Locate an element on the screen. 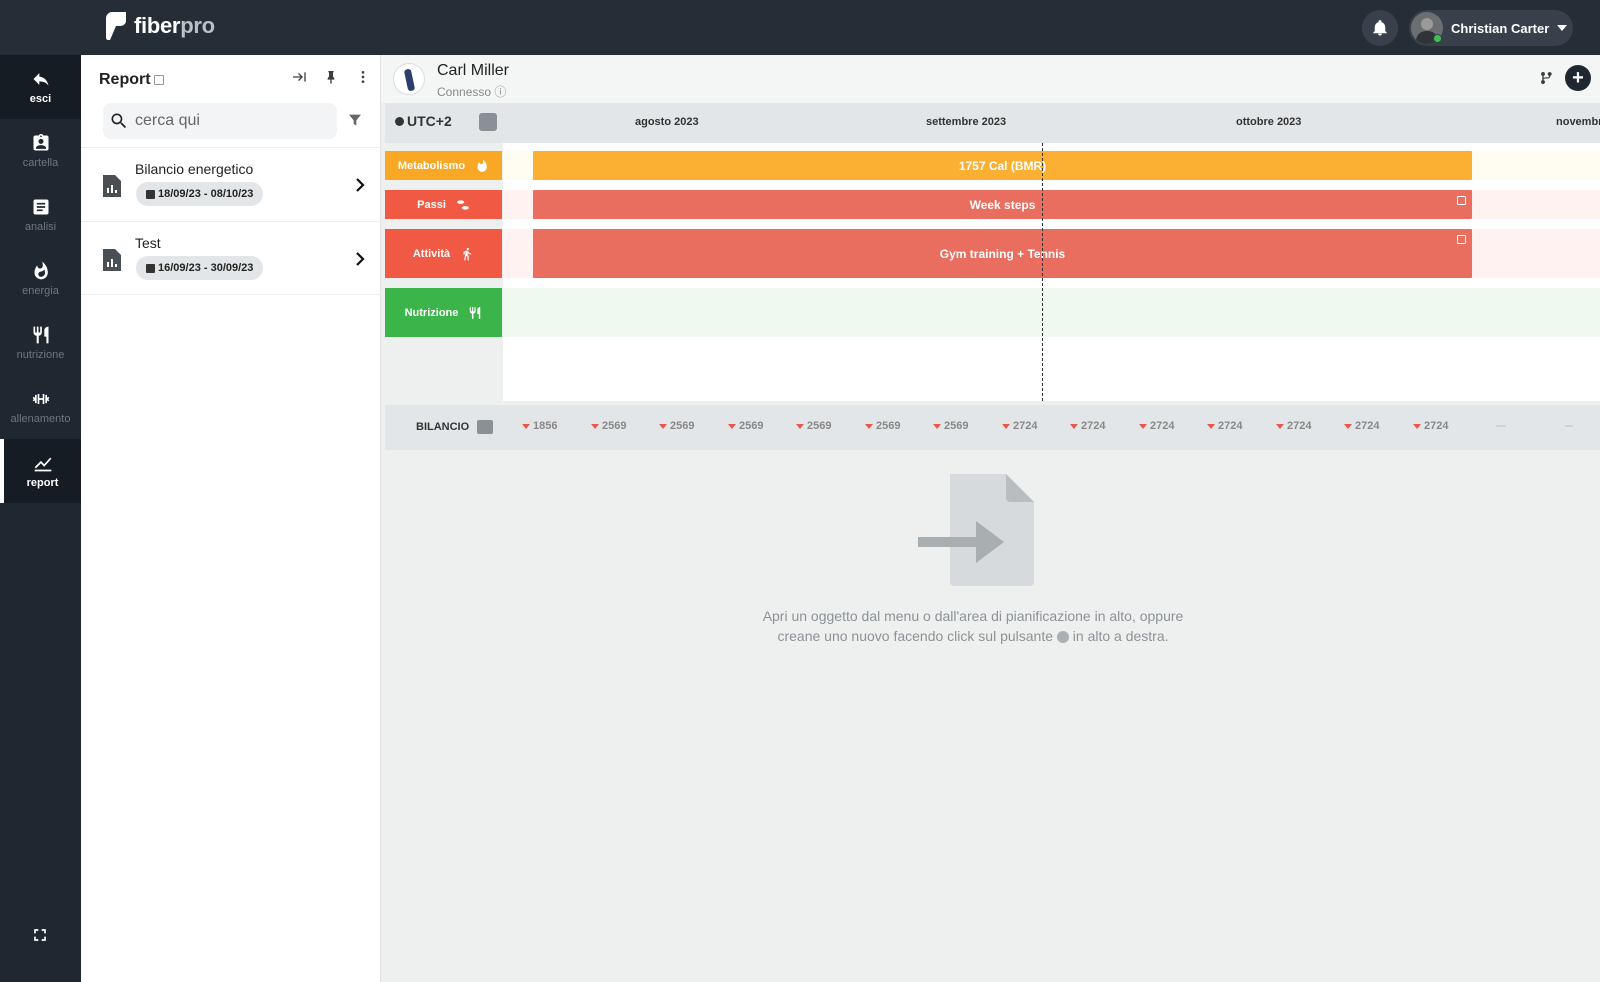 This screenshot has height=982, width=1600. row-label-metabolismo: Metabolismo is located at coordinates (443, 165).